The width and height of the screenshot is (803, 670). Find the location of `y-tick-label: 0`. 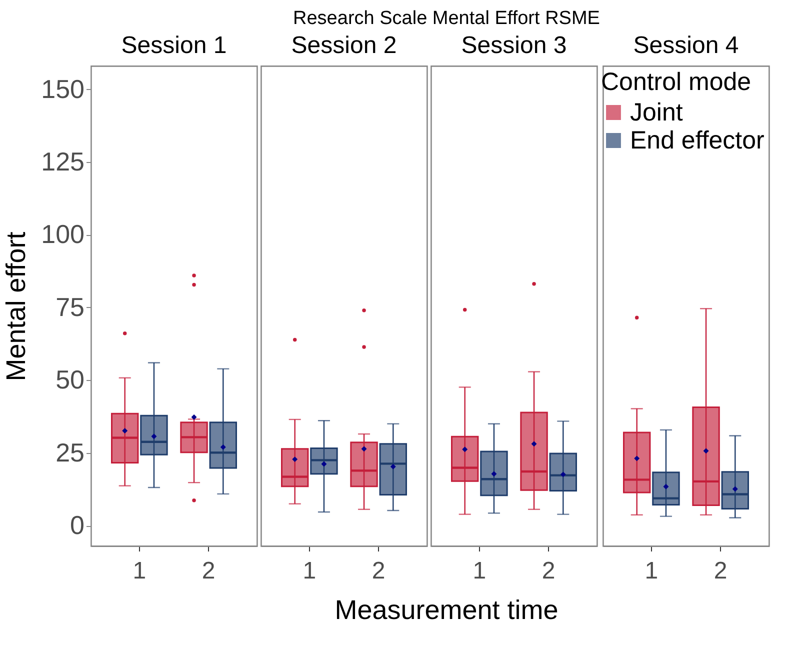

y-tick-label: 0 is located at coordinates (77, 525).